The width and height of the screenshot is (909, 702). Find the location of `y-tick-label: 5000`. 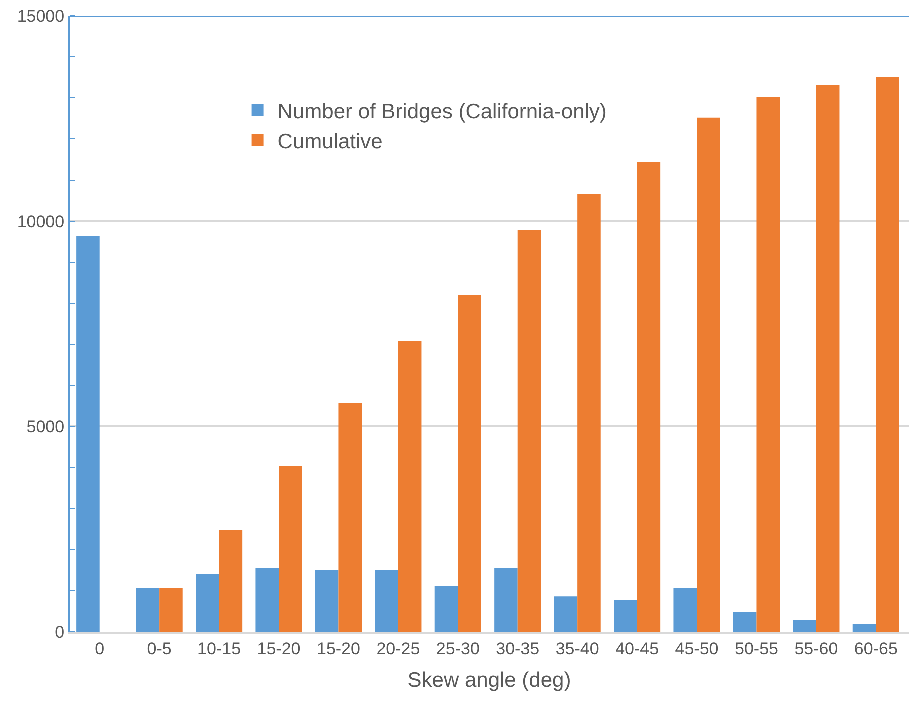

y-tick-label: 5000 is located at coordinates (45, 427).